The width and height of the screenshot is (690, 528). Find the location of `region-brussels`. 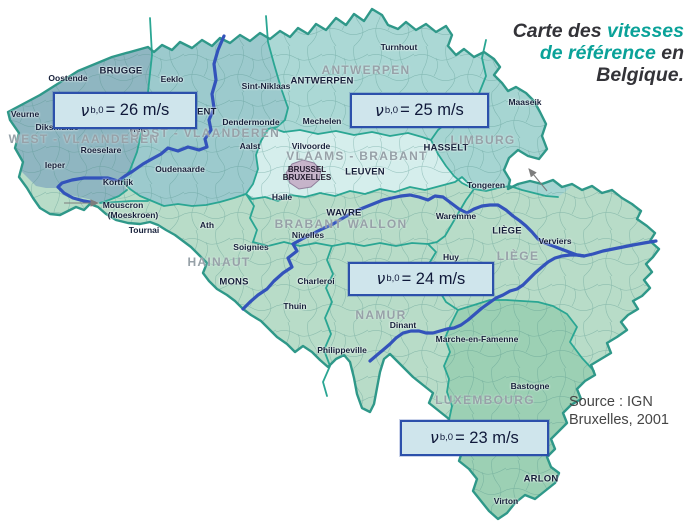

region-brussels is located at coordinates (303, 174).